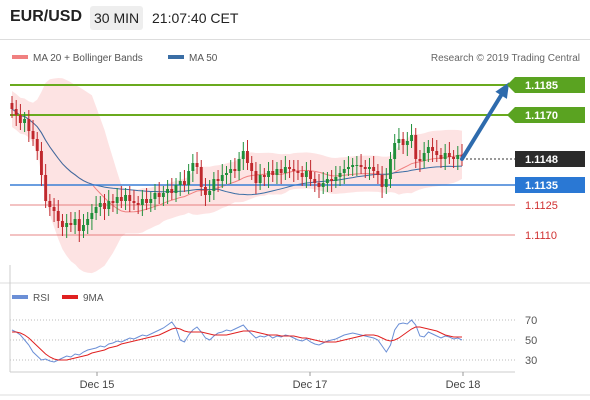 The width and height of the screenshot is (590, 400). I want to click on resistance-tag-pointer, so click(511, 115).